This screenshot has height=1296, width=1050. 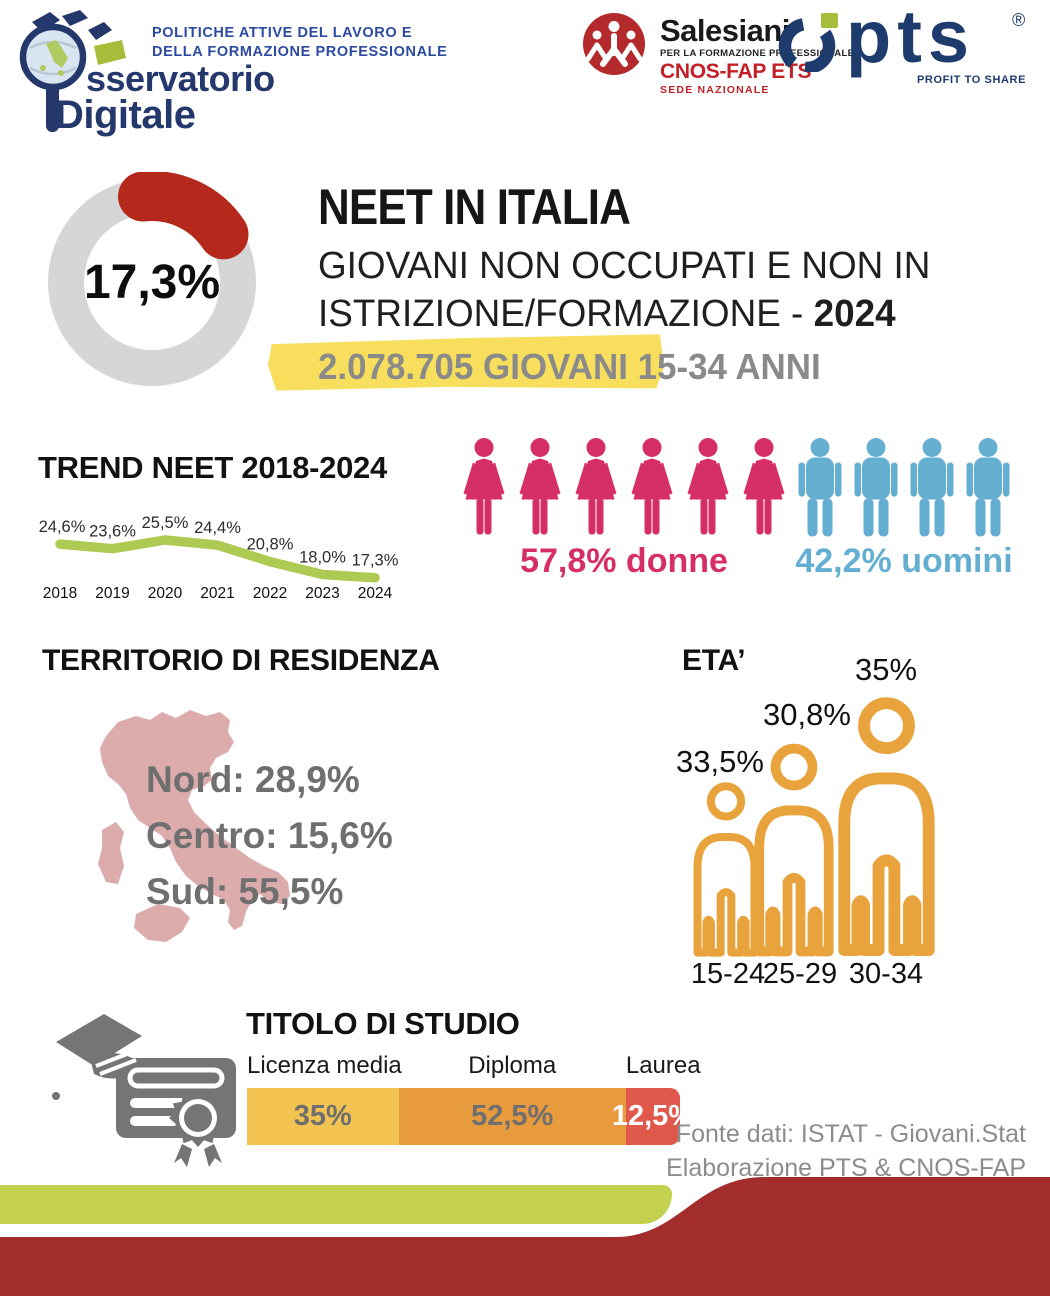 I want to click on territory-stats: Nord: 28,9% Centro: 15,6% Sud: 55,5%, so click(x=269, y=836).